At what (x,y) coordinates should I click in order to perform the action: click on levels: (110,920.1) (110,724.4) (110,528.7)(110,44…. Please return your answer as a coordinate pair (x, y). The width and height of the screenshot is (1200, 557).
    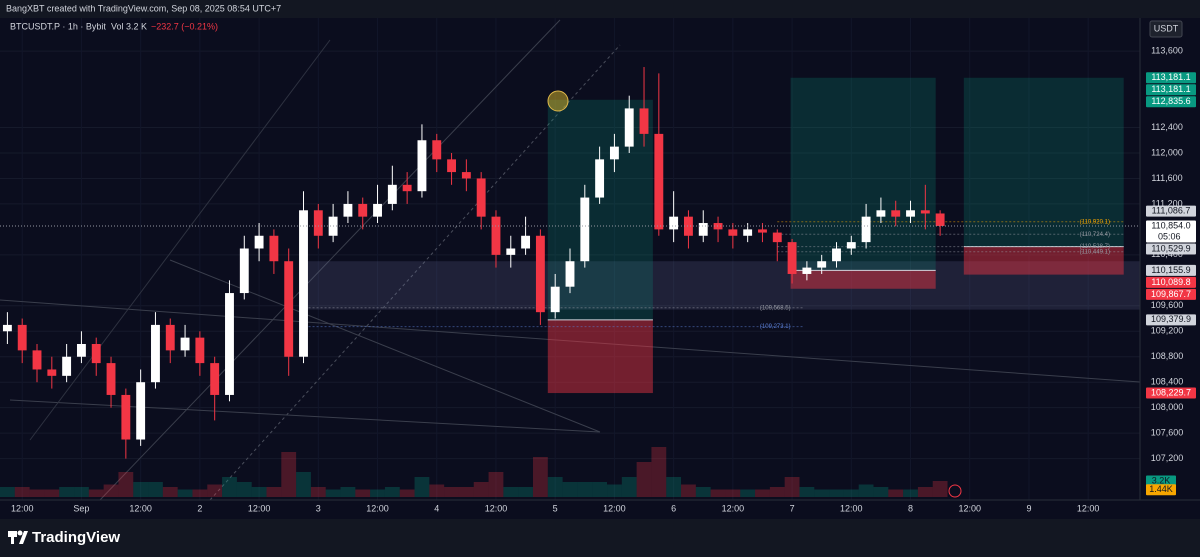
    Looking at the image, I should click on (712, 274).